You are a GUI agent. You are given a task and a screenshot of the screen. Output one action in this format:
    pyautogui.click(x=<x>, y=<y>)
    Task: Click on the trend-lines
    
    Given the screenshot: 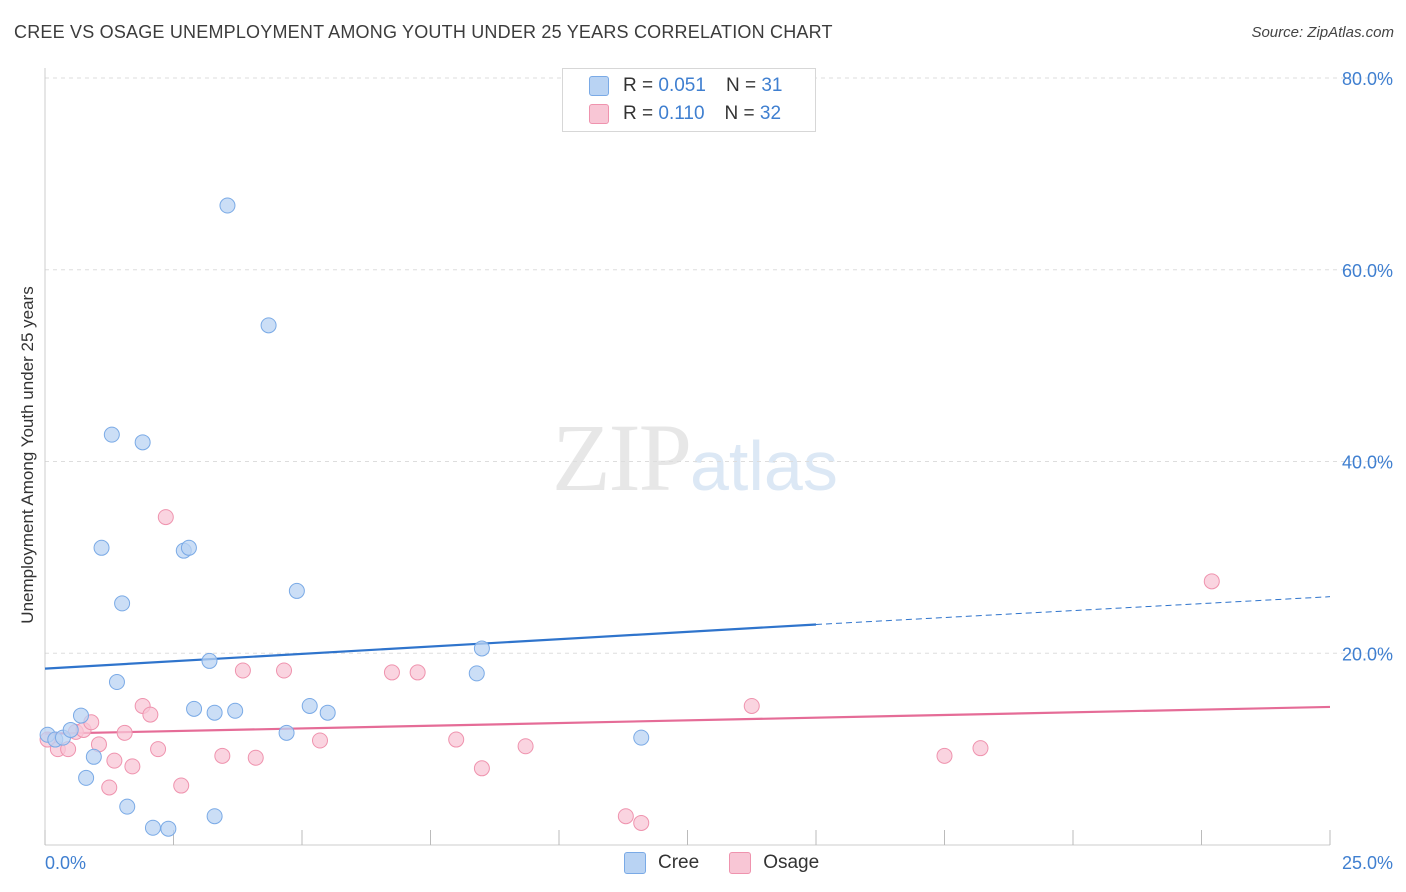 What is the action you would take?
    pyautogui.click(x=687, y=665)
    